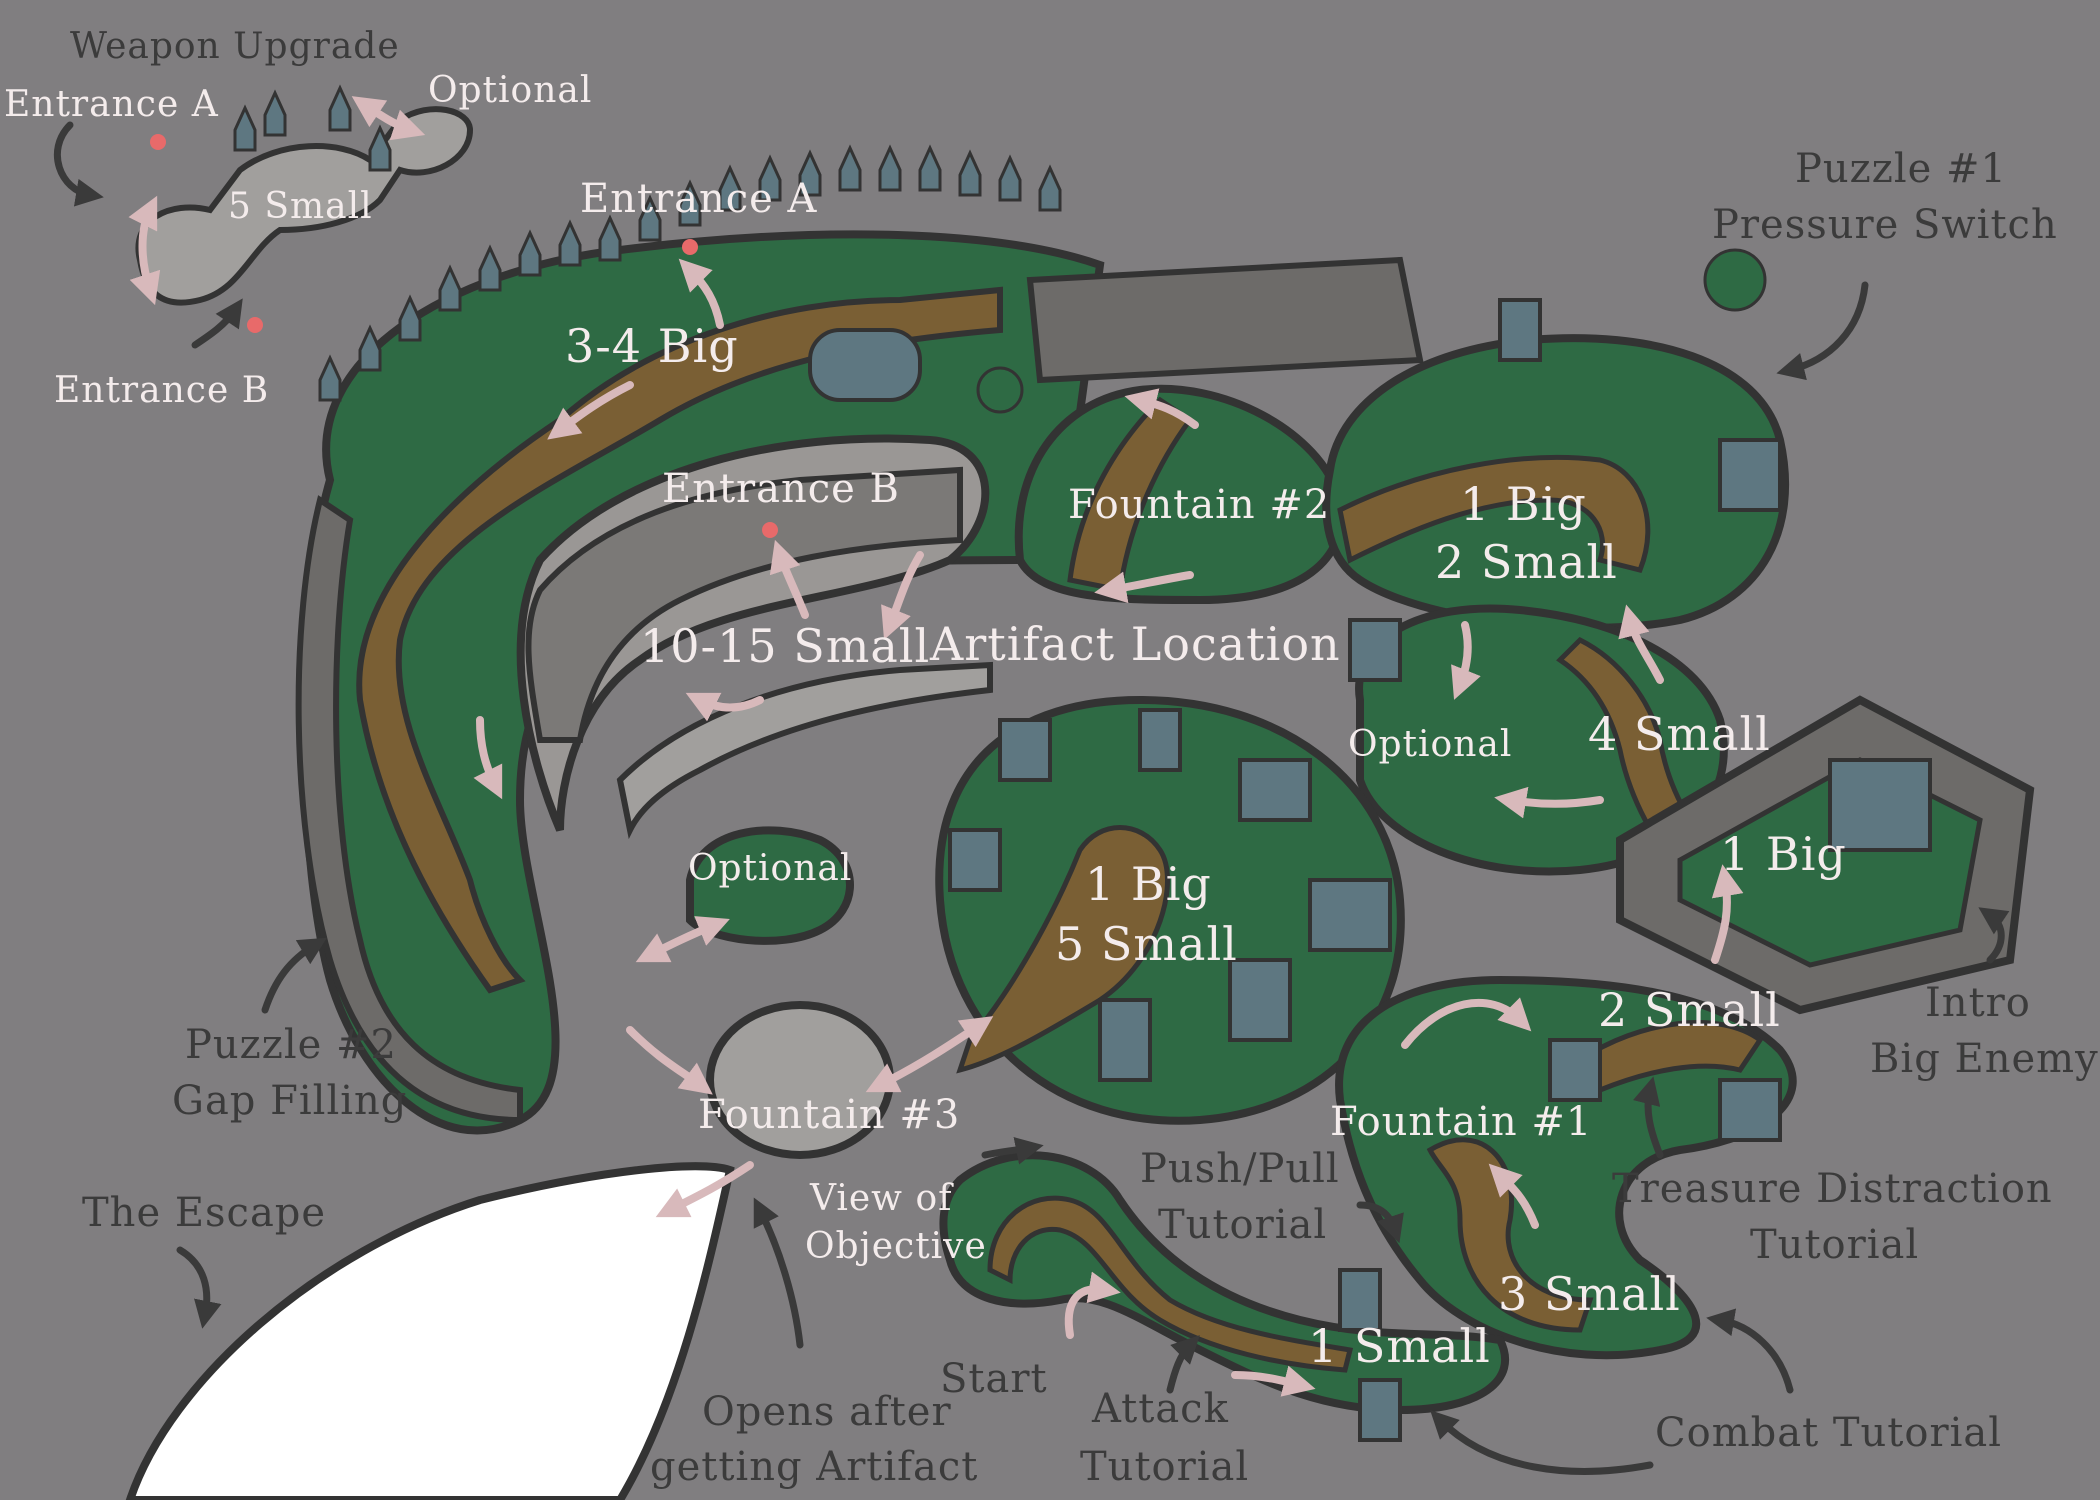 The image size is (2100, 1500). Describe the element at coordinates (690, 247) in the screenshot. I see `entrance-a-marker-main` at that location.